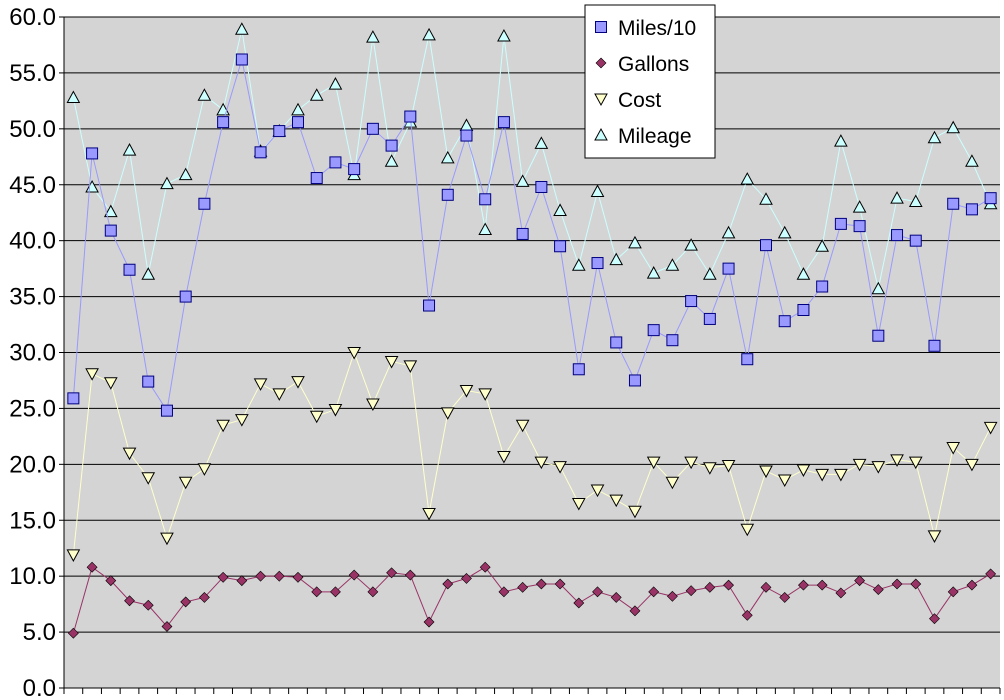  What do you see at coordinates (532, 690) in the screenshot?
I see `x-axis` at bounding box center [532, 690].